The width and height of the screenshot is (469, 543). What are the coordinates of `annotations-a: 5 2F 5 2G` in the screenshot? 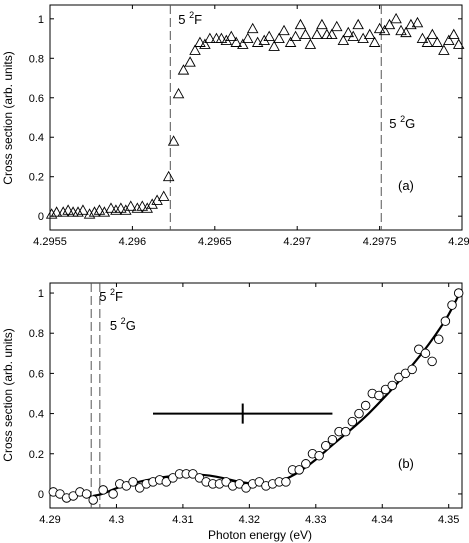 It's located at (296, 70).